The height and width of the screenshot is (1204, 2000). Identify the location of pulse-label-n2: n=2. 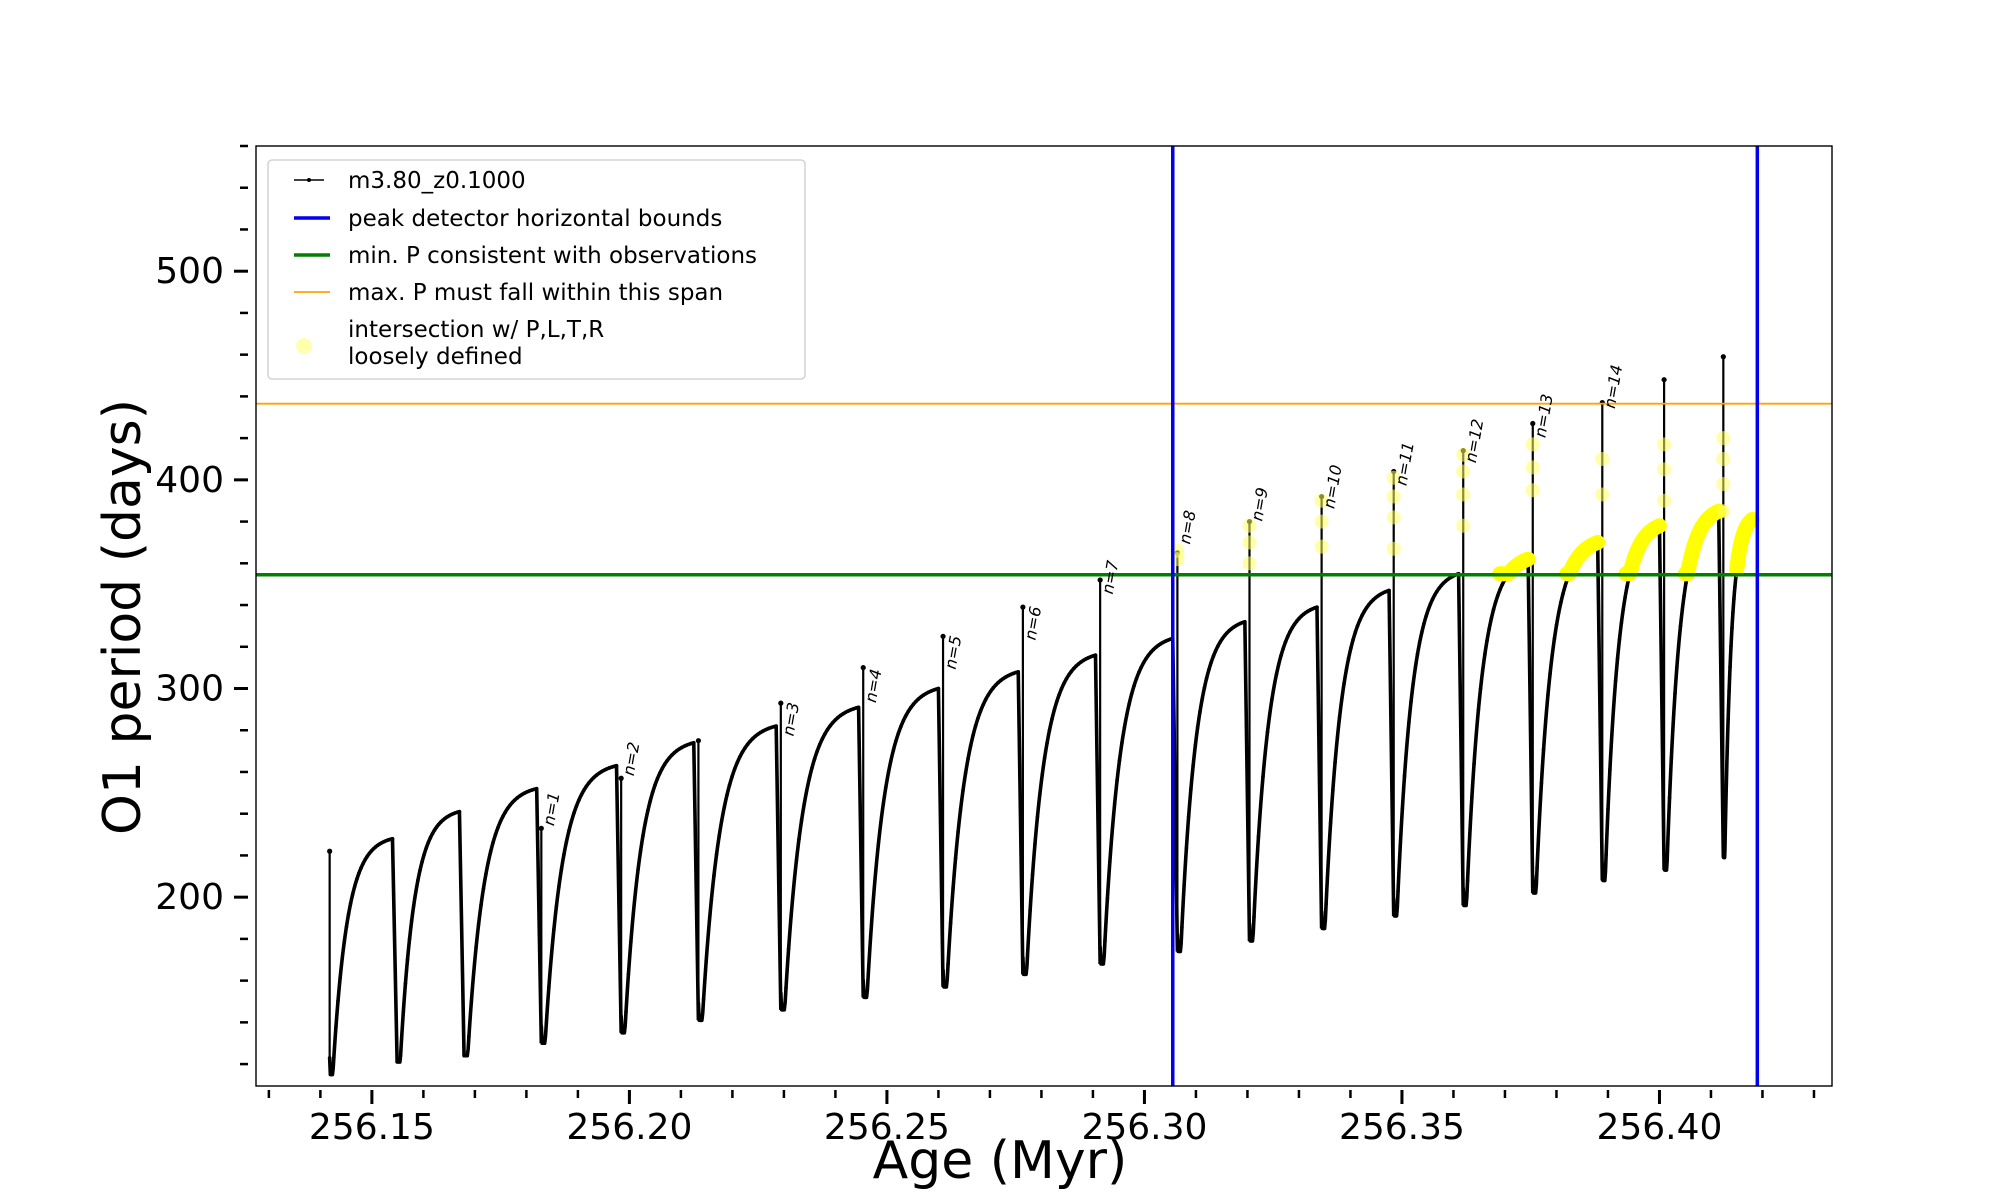
(631, 758).